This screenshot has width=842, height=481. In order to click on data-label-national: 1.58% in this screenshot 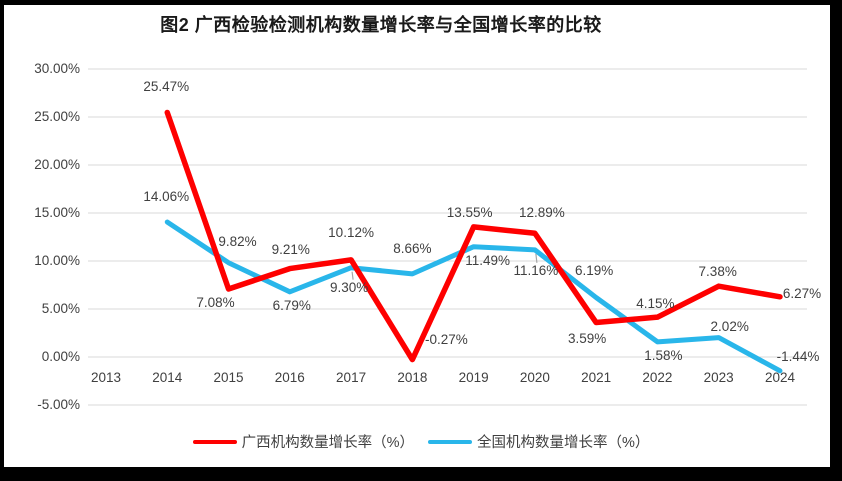, I will do `click(663, 355)`.